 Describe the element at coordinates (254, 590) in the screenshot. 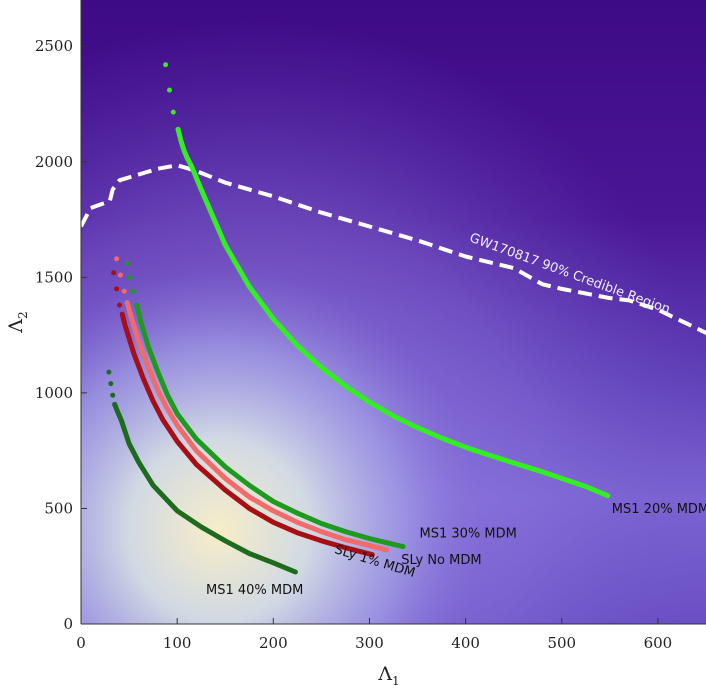

I see `series-label: MS1 40% MDM` at that location.